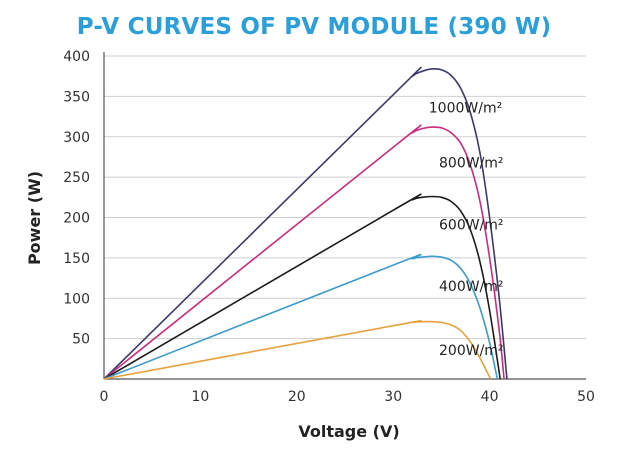 This screenshot has height=466, width=628. What do you see at coordinates (471, 287) in the screenshot?
I see `curve-label-400wm2: 400W/m²` at bounding box center [471, 287].